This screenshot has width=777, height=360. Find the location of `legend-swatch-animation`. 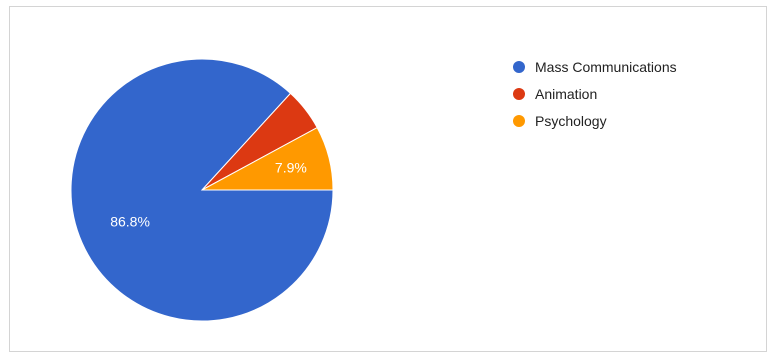

legend-swatch-animation is located at coordinates (519, 94).